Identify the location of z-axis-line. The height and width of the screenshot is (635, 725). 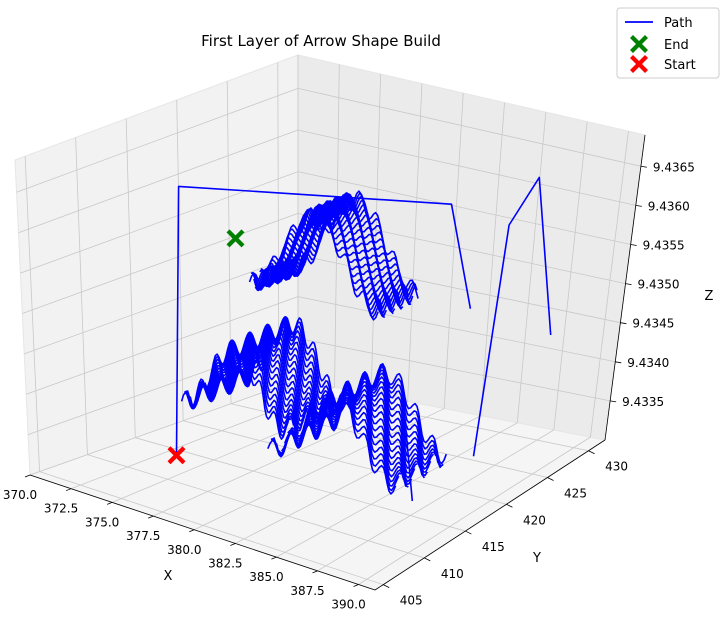
(625, 287).